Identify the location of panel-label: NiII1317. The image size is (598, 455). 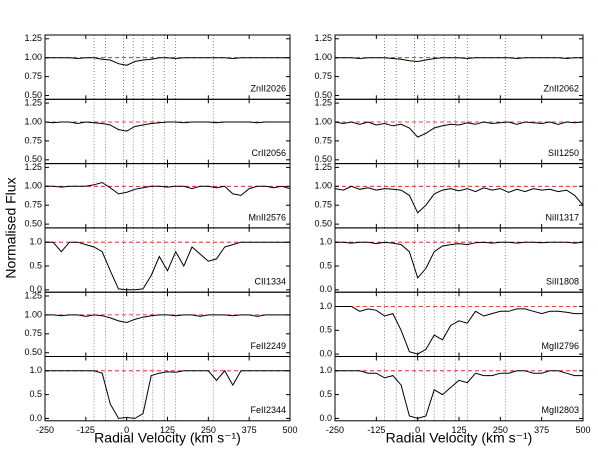
(562, 217).